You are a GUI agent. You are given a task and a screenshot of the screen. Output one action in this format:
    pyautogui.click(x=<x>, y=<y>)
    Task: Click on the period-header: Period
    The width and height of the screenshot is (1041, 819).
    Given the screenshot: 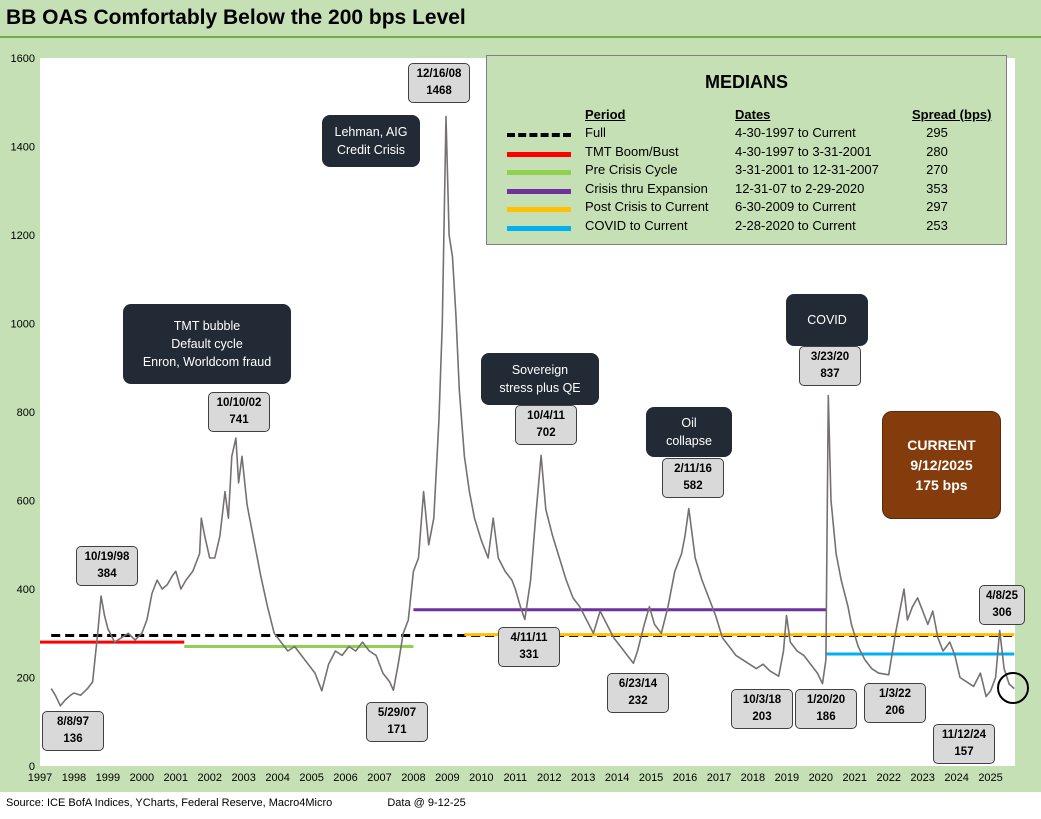 What is the action you would take?
    pyautogui.click(x=605, y=114)
    